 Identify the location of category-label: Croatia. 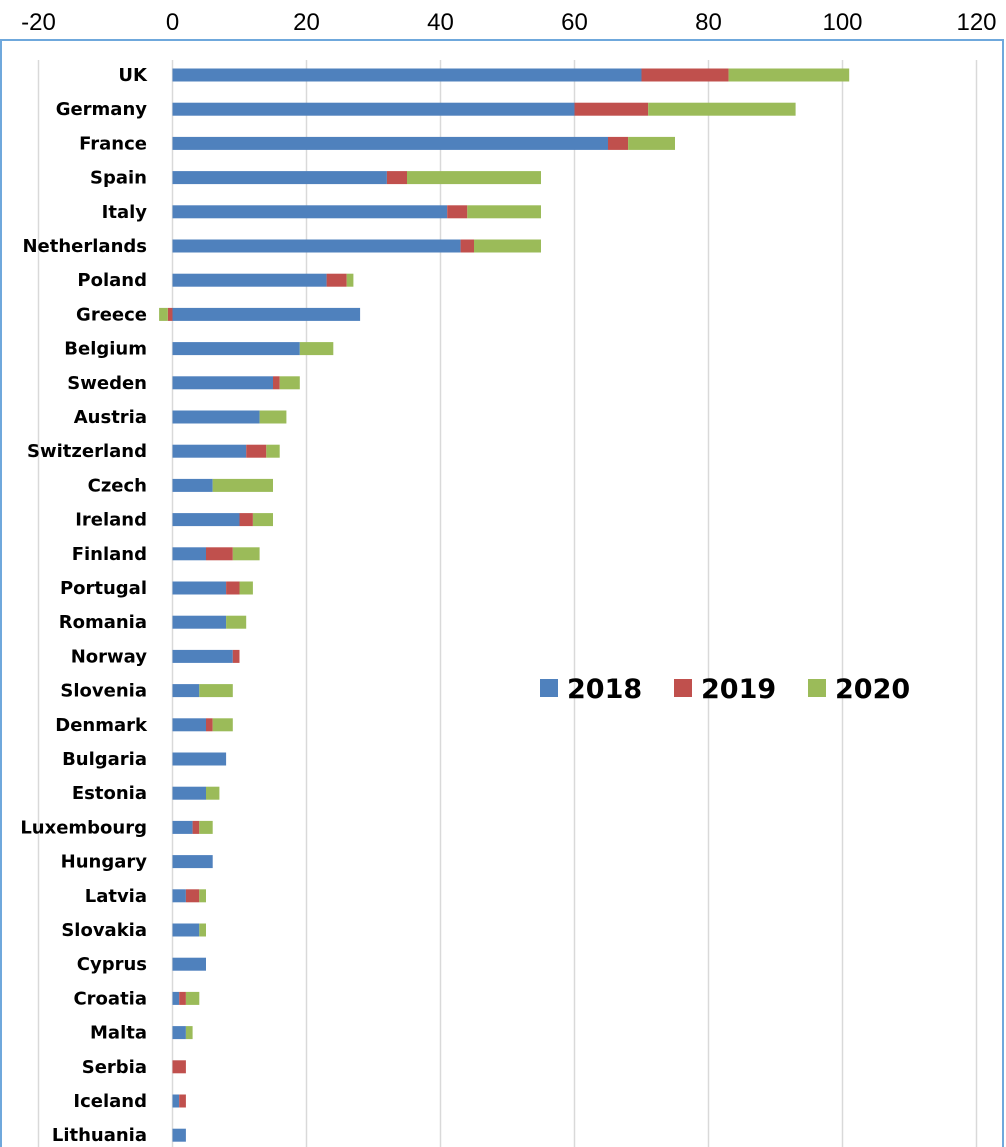
(110, 998).